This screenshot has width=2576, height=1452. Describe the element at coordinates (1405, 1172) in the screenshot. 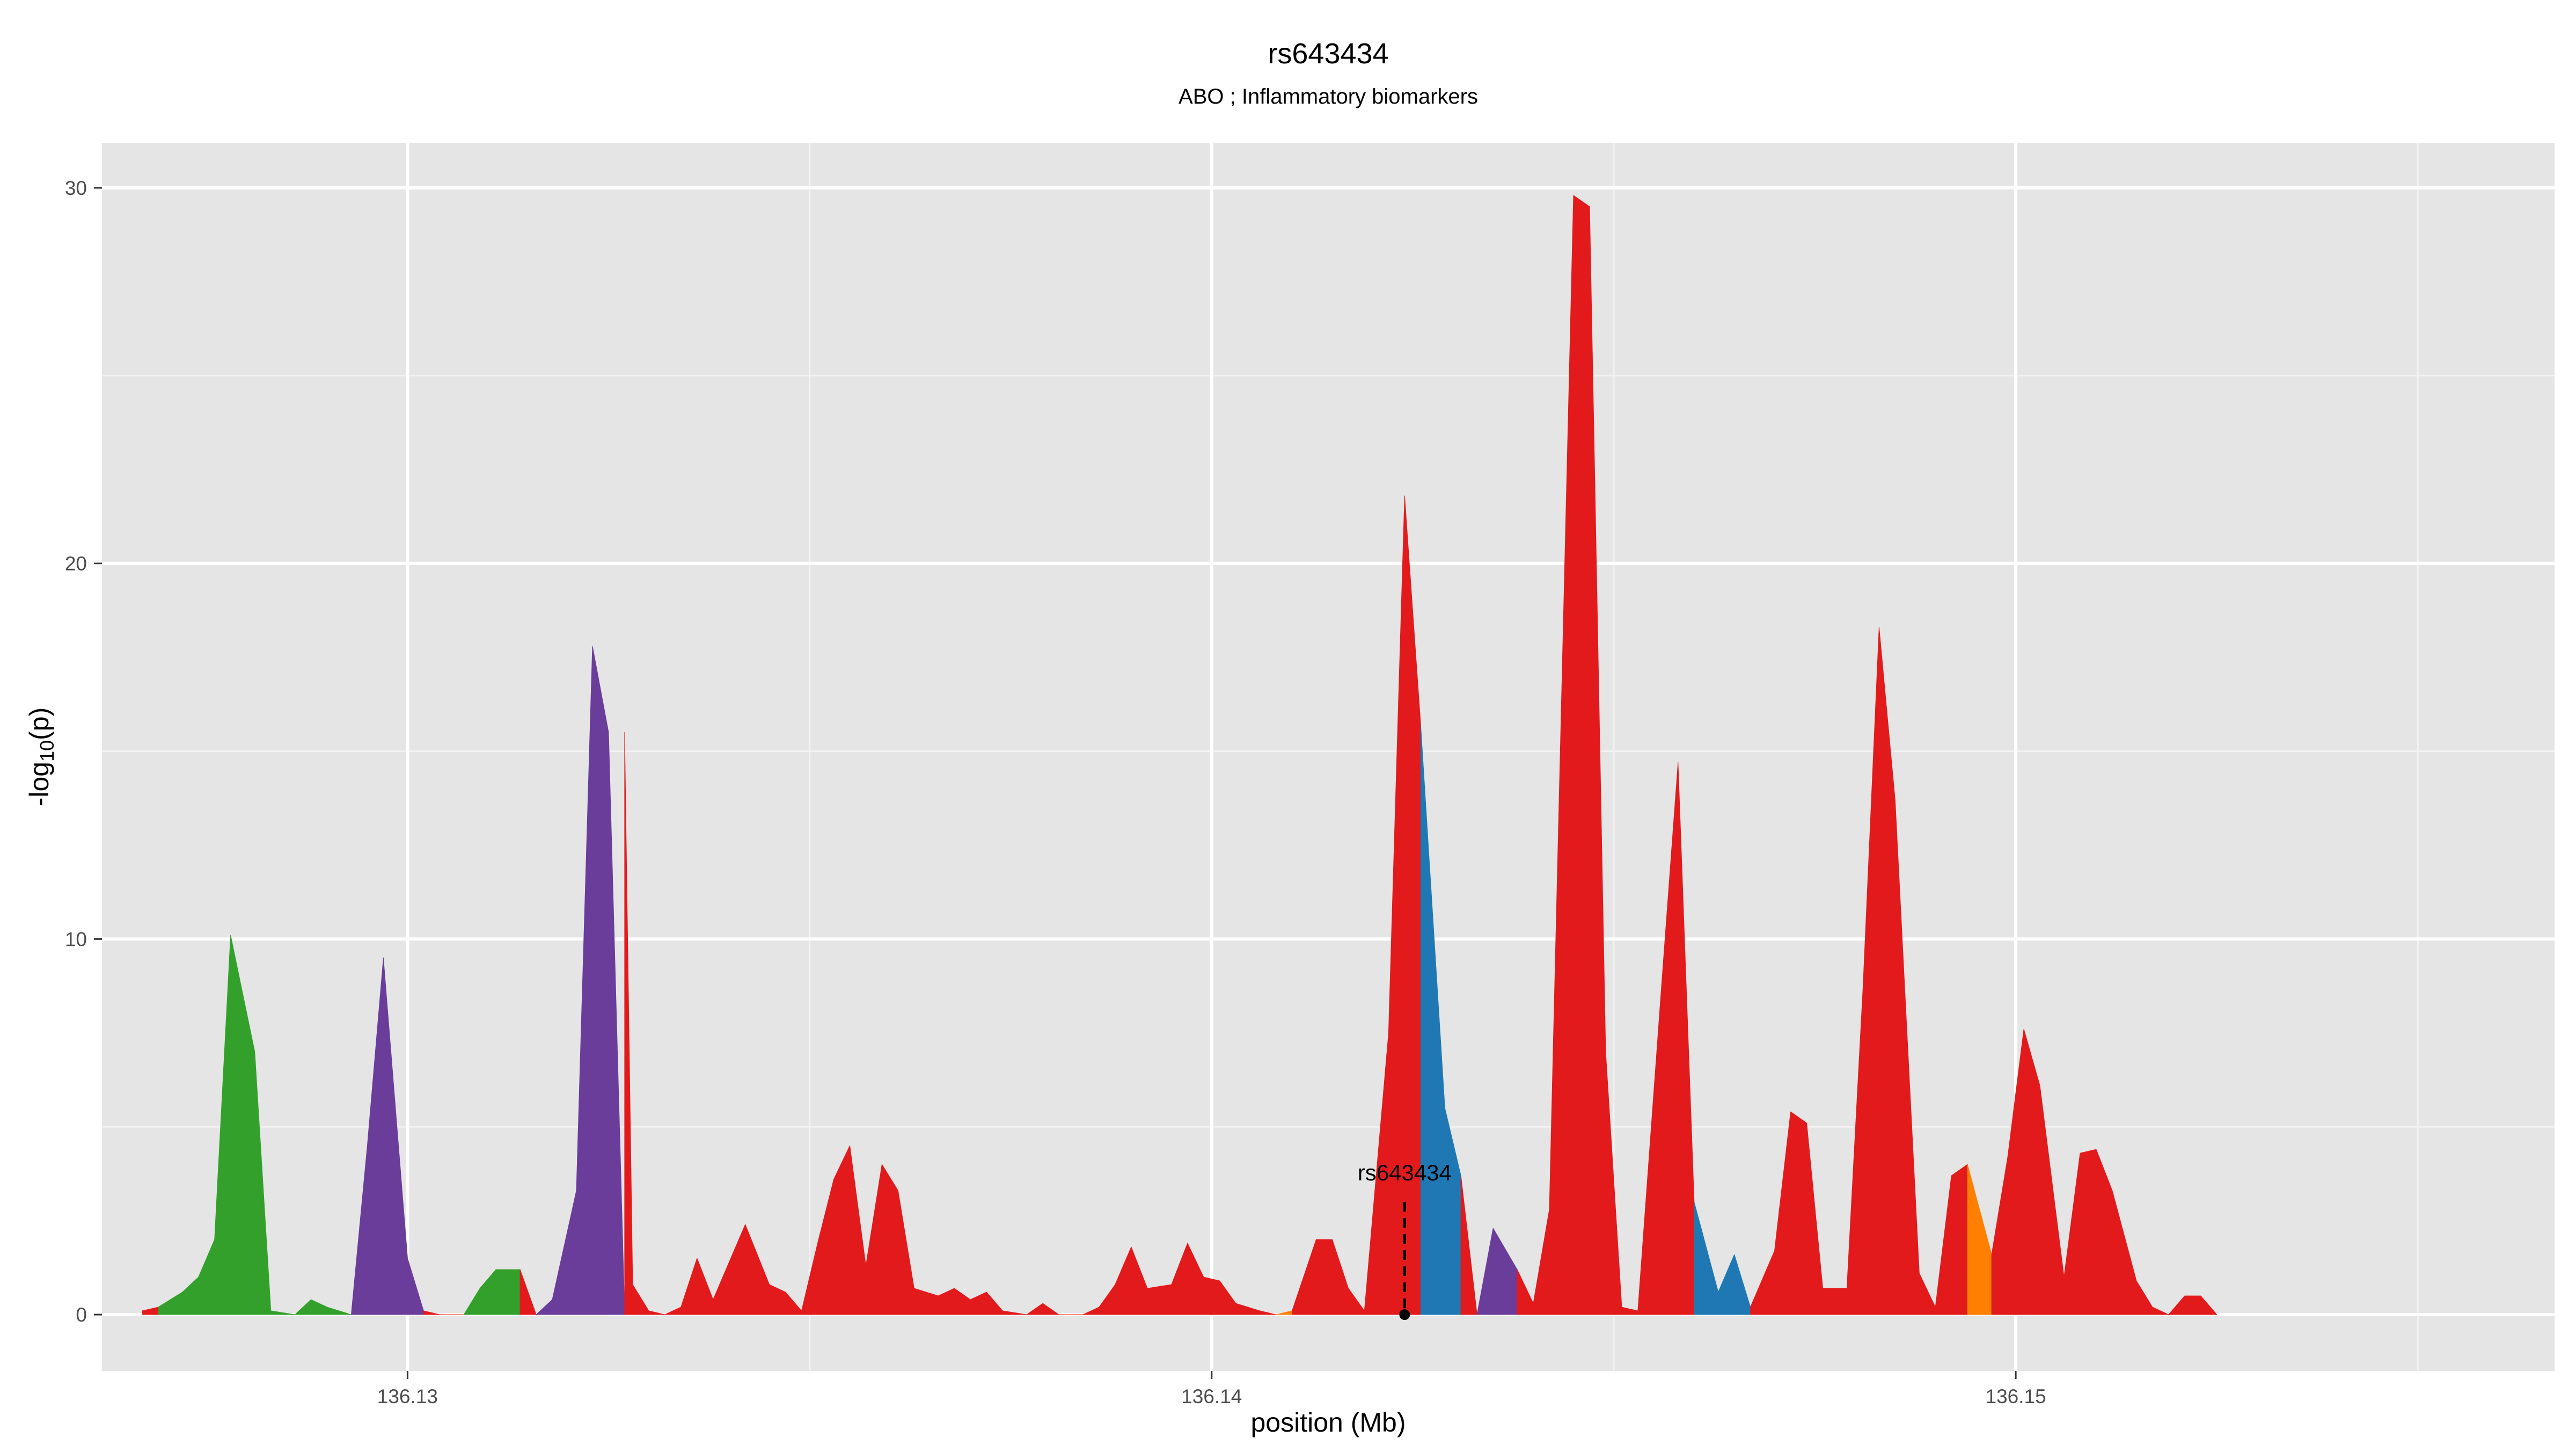

I see `annotation-label: rs643434` at that location.